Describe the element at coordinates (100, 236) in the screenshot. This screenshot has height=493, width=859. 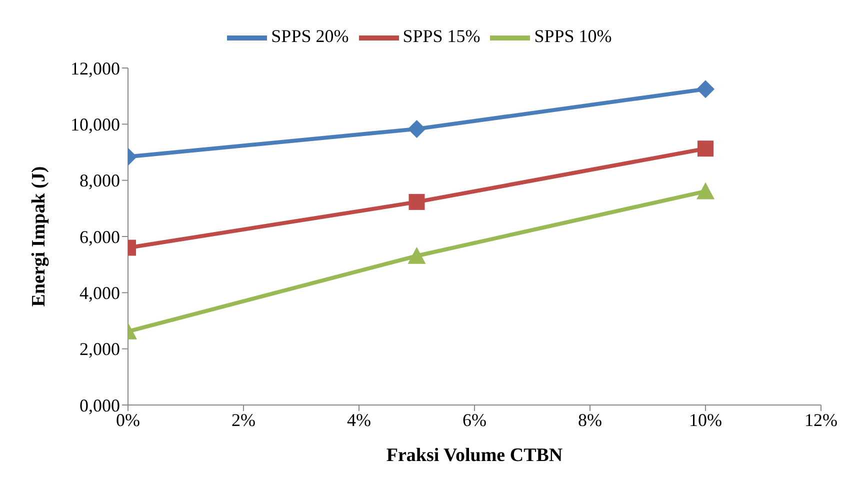
I see `y-tick-label: 6,000` at that location.